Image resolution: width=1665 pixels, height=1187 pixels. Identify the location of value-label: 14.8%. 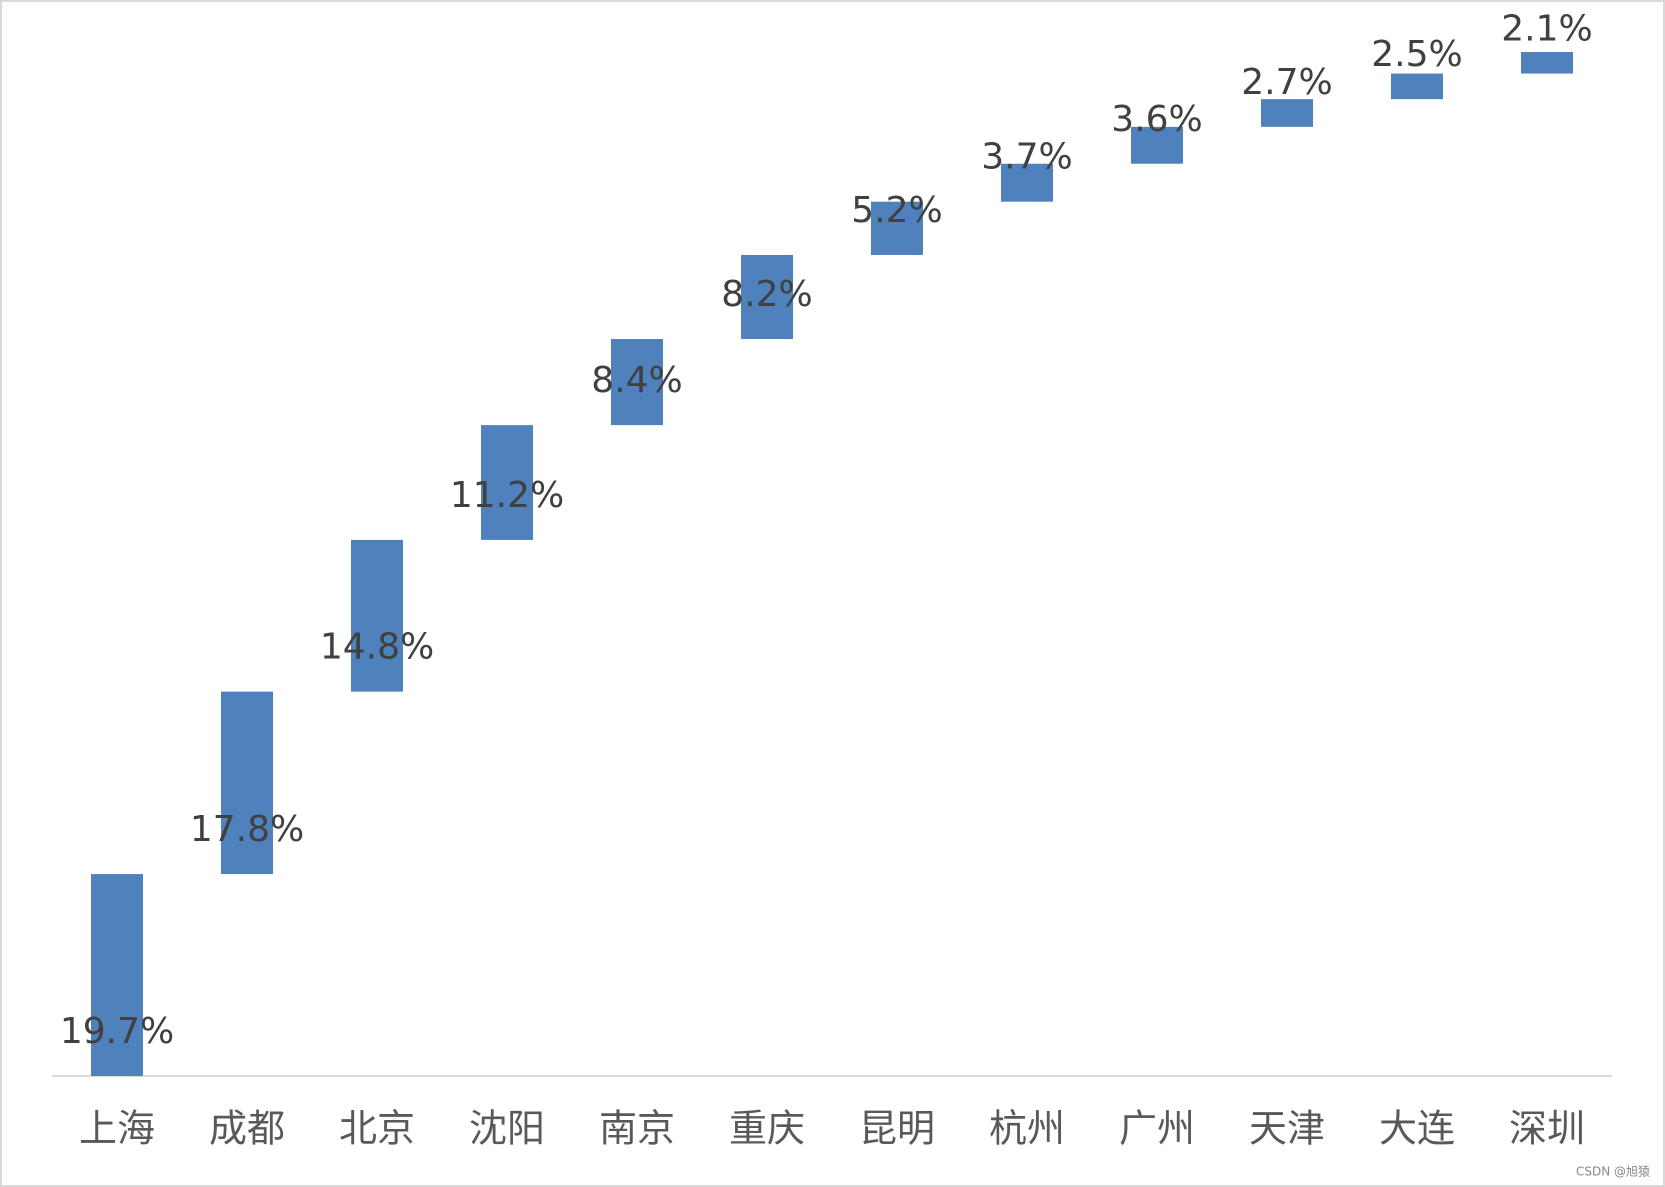
(377, 647).